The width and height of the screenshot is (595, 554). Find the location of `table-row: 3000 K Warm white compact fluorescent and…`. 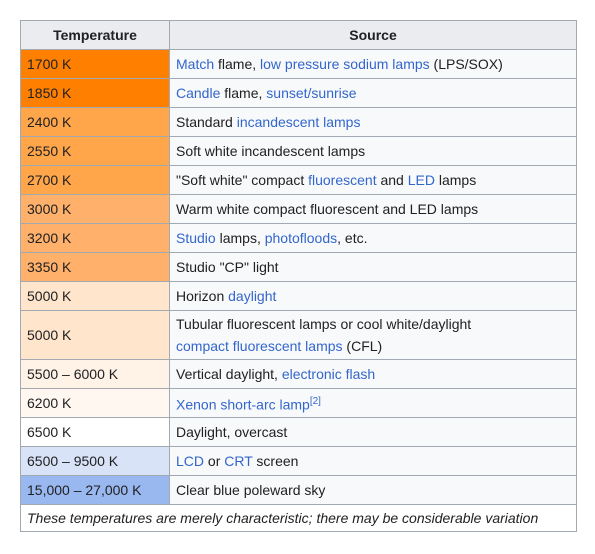

table-row: 3000 K Warm white compact fluorescent and… is located at coordinates (298, 209).